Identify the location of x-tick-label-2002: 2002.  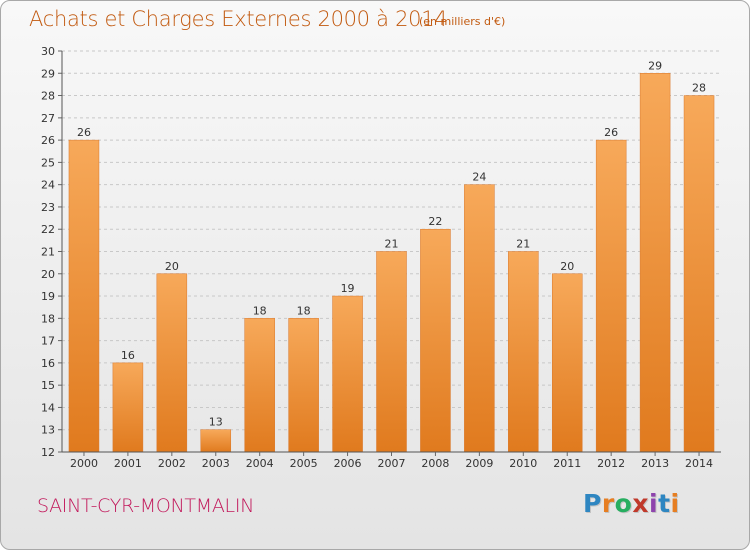
(172, 463).